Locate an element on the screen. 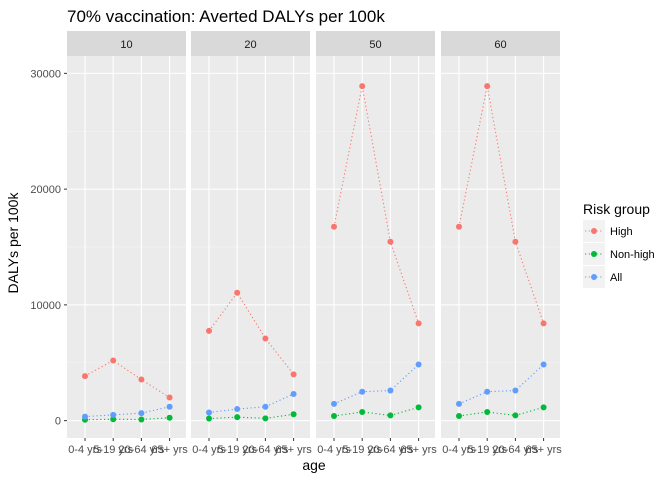  legend-entry-high: High is located at coordinates (608, 231).